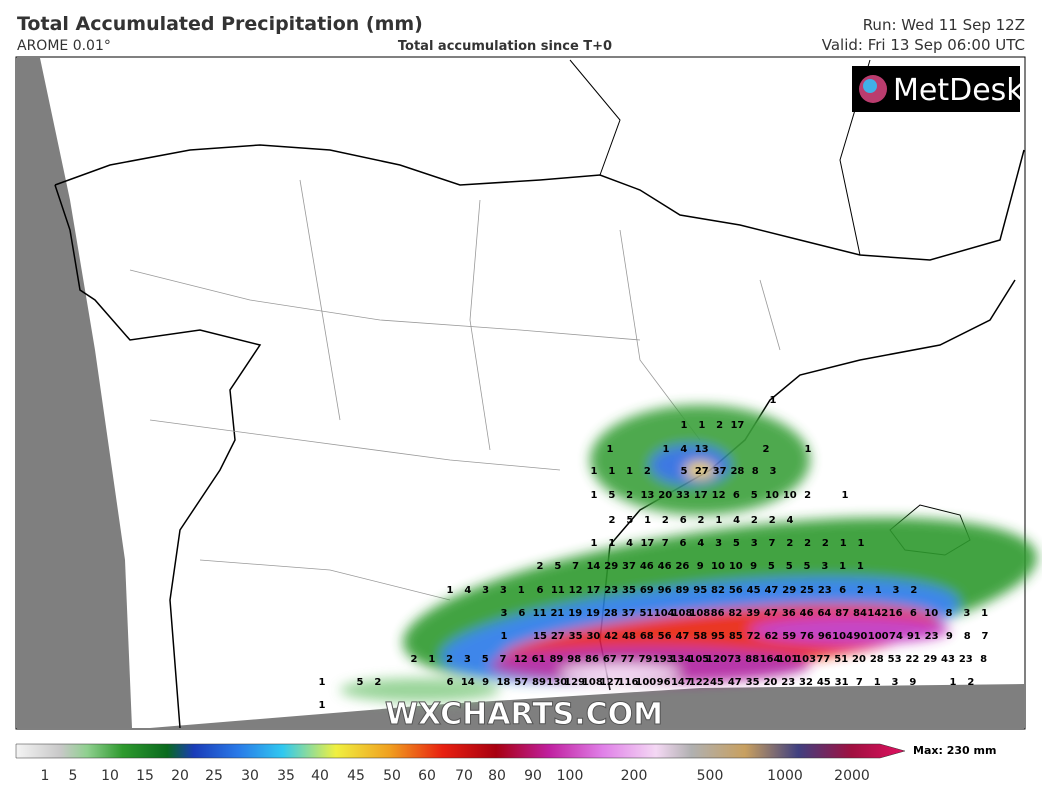 The height and width of the screenshot is (800, 1042). Describe the element at coordinates (611, 590) in the screenshot. I see `grid-value: 23` at that location.